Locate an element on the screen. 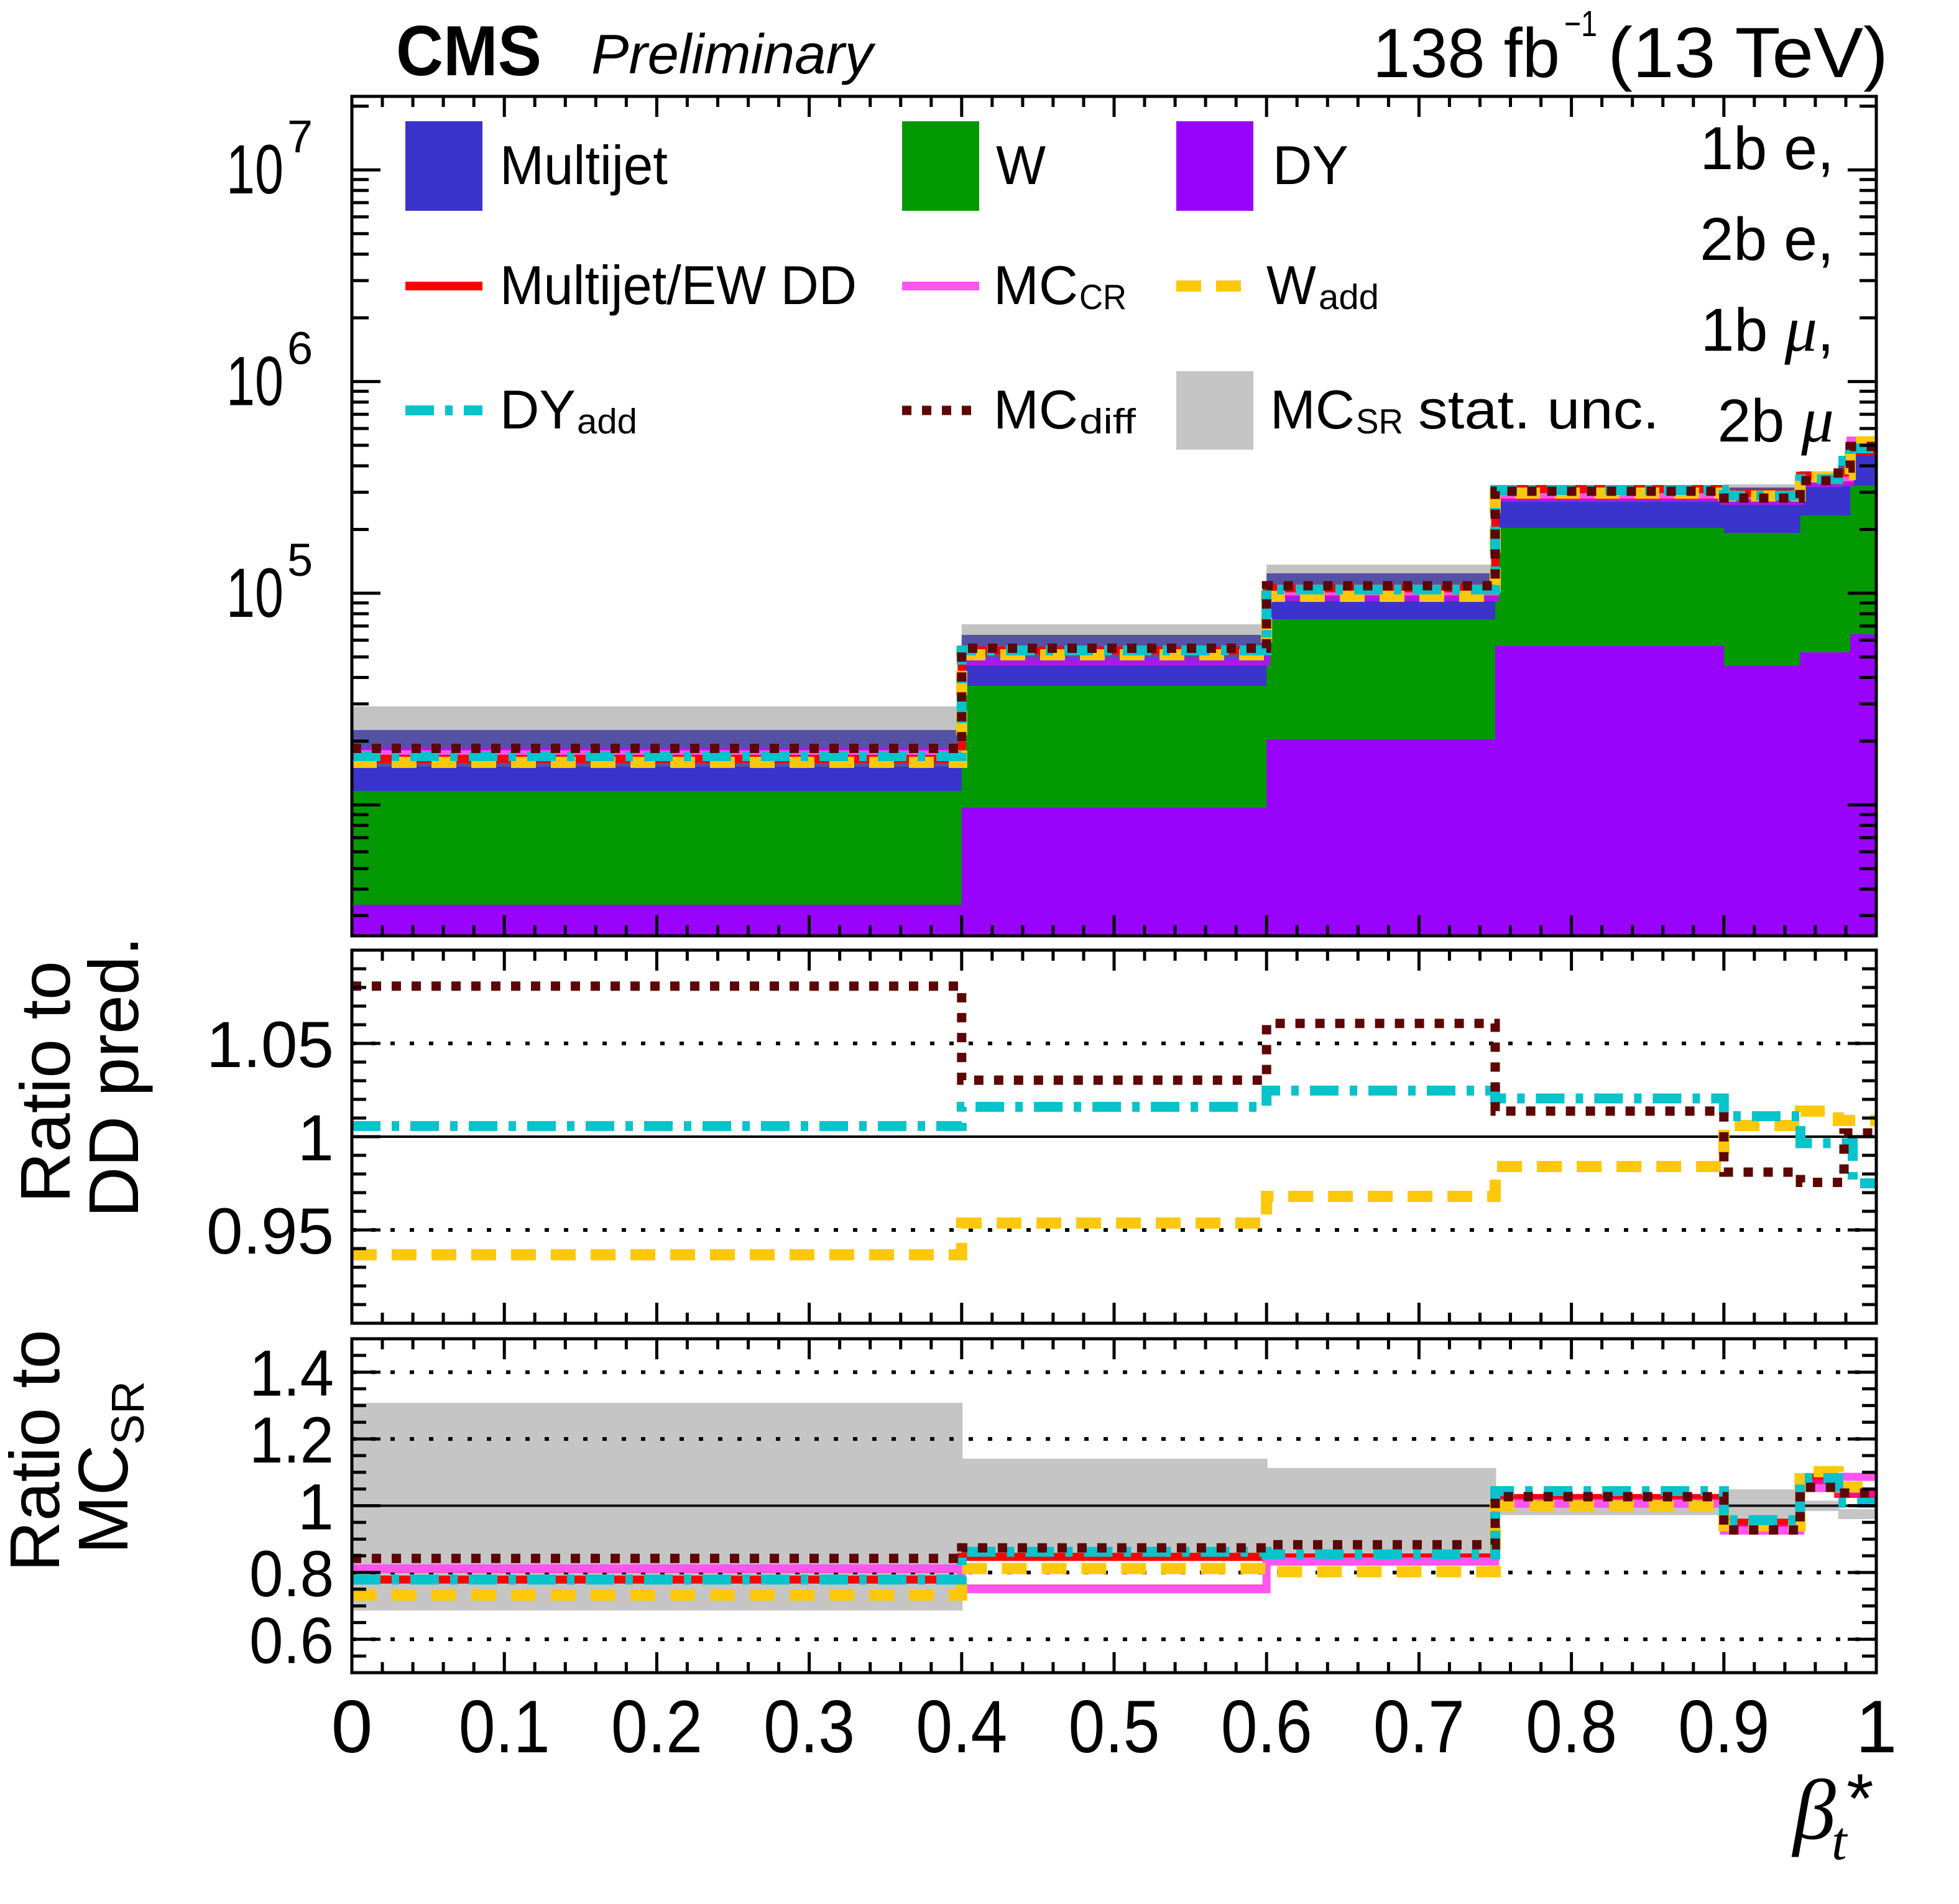 This screenshot has height=1904, width=1959. svg-text: 0 is located at coordinates (352, 1726).